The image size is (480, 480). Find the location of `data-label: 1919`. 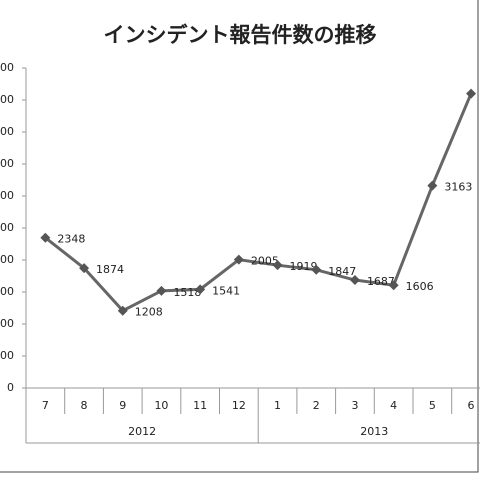

data-label: 1919 is located at coordinates (304, 266).